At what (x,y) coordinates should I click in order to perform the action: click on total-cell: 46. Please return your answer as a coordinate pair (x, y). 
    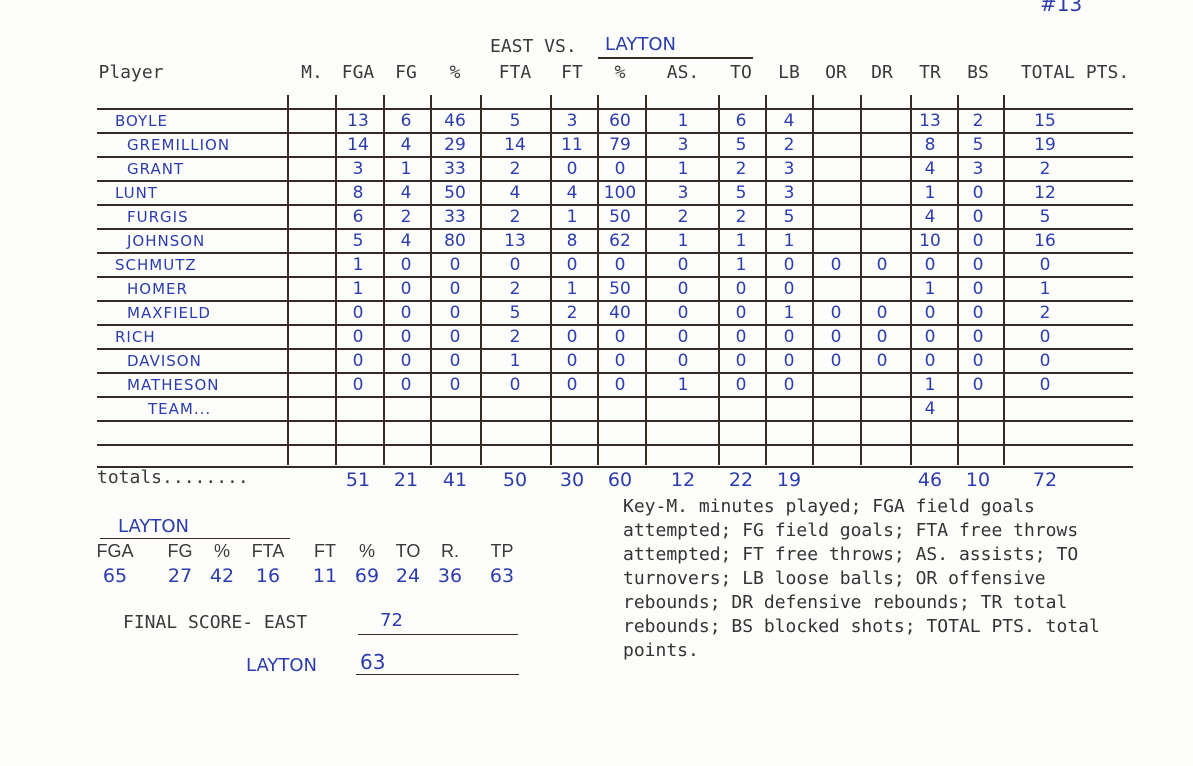
    Looking at the image, I should click on (930, 480).